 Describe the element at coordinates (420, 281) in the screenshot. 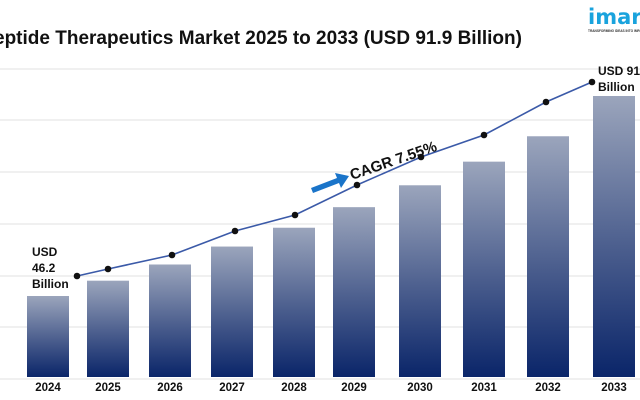

I see `bar-2030` at that location.